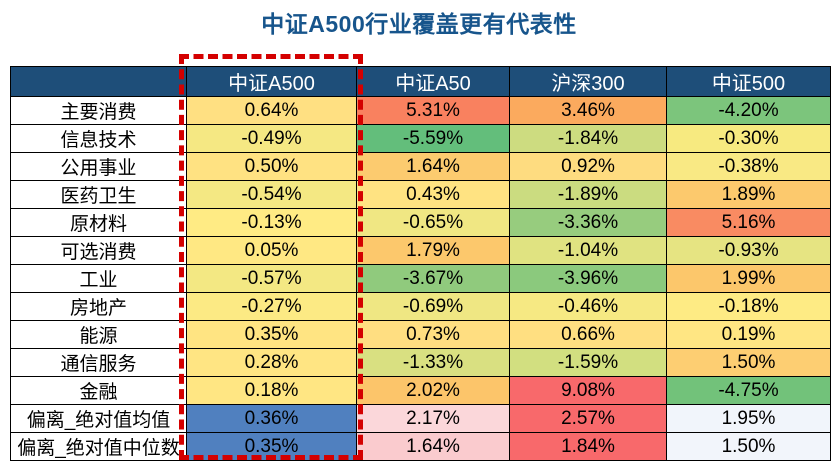 The height and width of the screenshot is (470, 838). Describe the element at coordinates (588, 166) in the screenshot. I see `value-cell: 0.92%` at that location.